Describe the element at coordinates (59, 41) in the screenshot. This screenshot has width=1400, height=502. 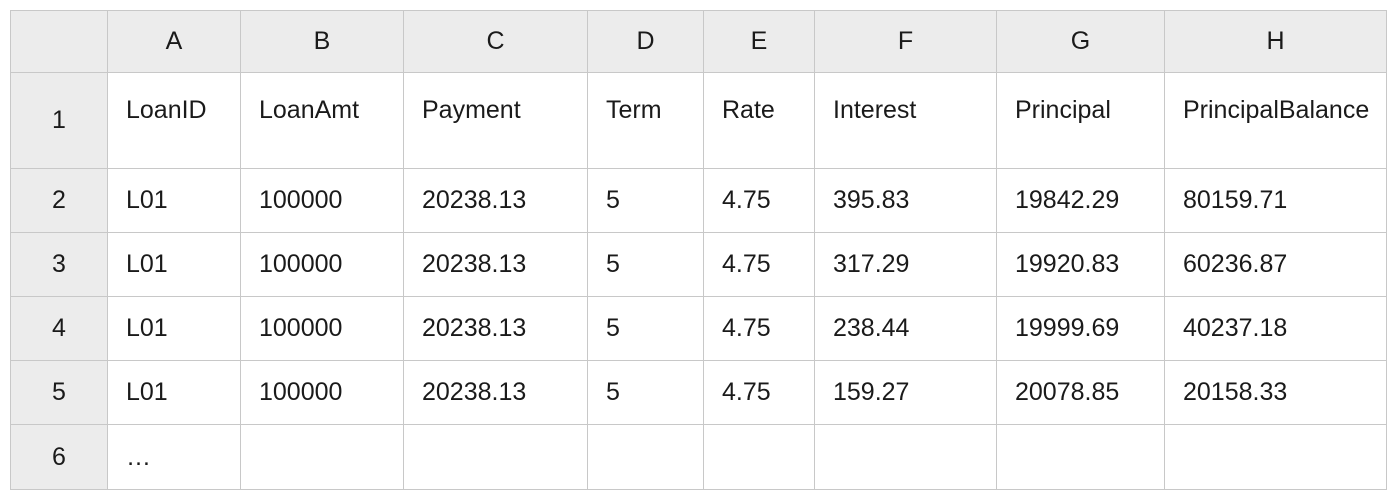
I see `select-all-corner` at that location.